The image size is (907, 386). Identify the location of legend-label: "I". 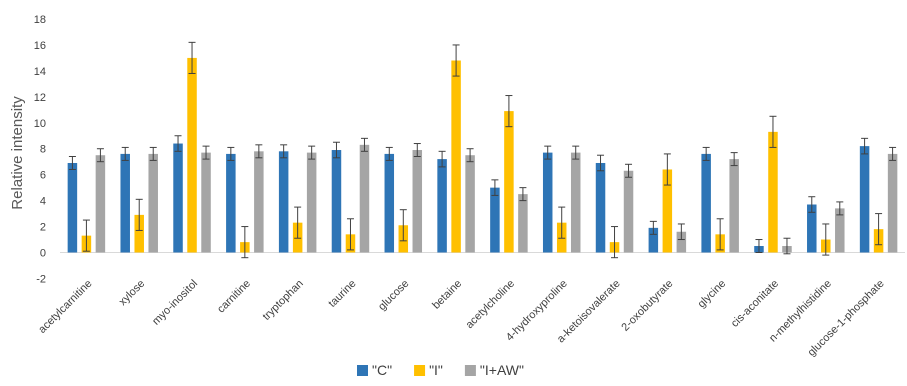
(436, 370).